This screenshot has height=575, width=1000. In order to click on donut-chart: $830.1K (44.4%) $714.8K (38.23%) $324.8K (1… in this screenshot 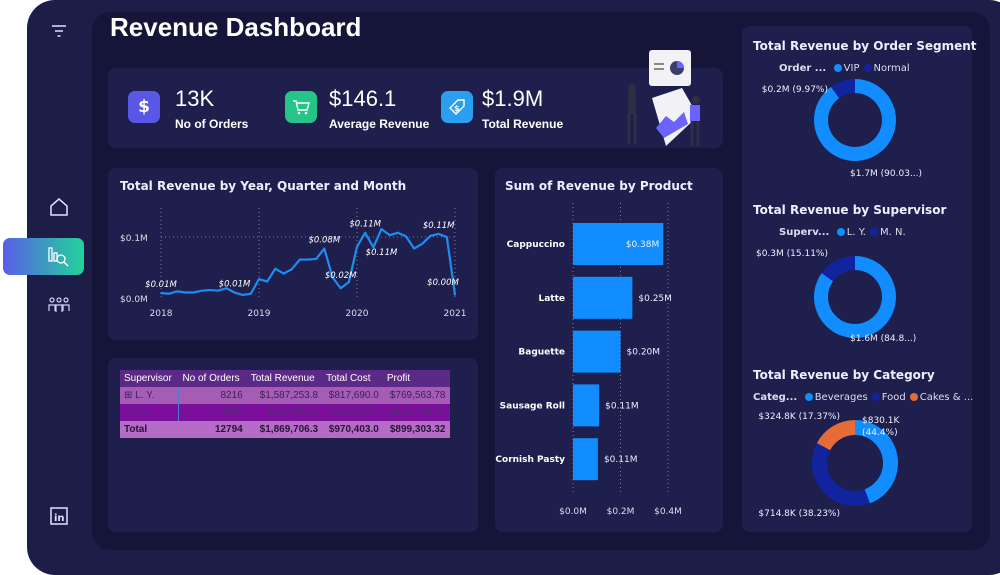, I will do `click(829, 465)`.